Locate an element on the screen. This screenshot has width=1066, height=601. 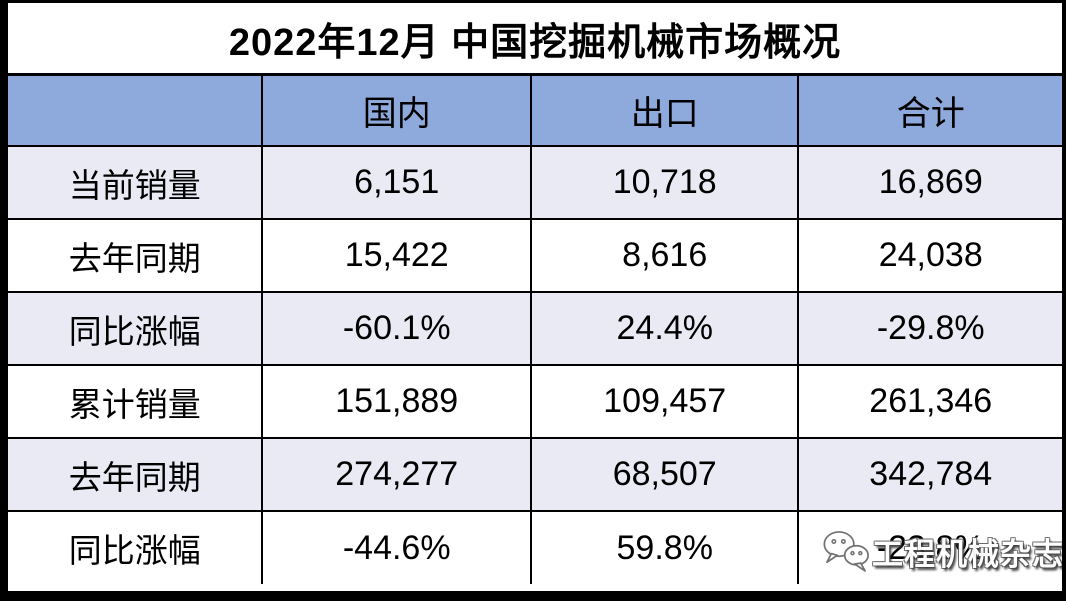
table-cell: 16,869 is located at coordinates (929, 182).